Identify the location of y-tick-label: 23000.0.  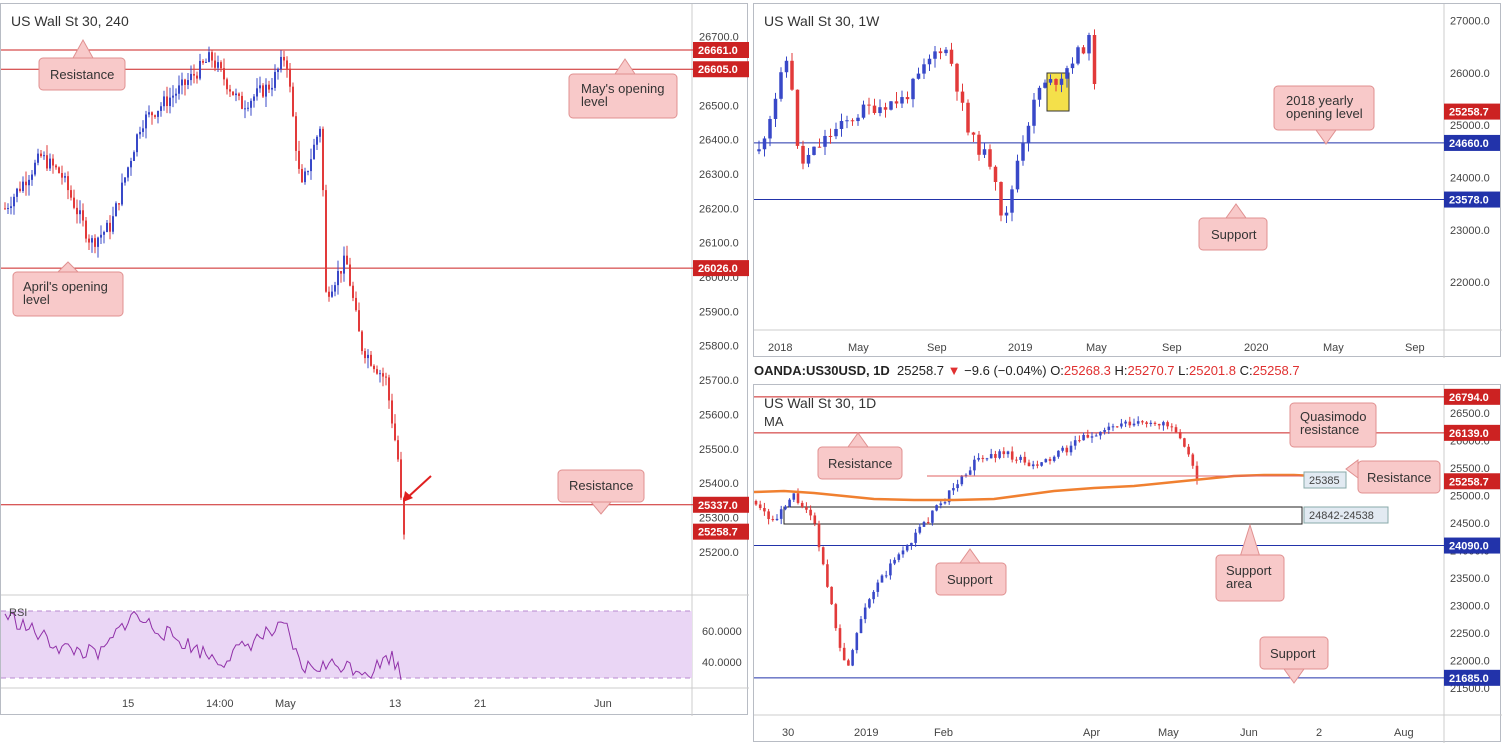
(1470, 231).